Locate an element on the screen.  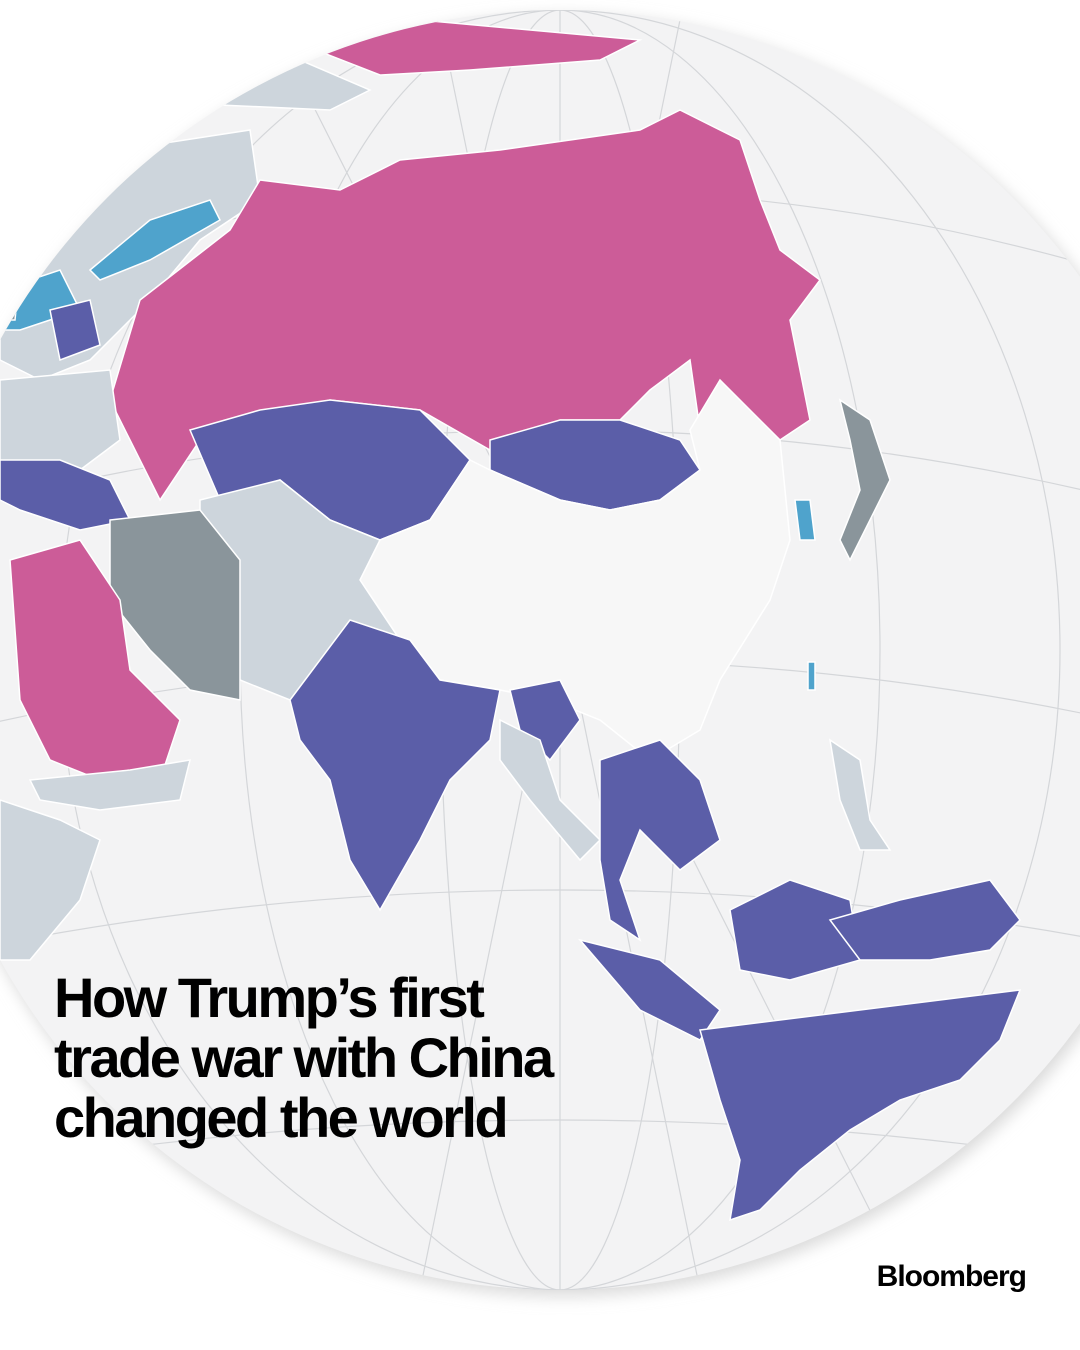
brand-logo: Bloomberg is located at coordinates (951, 1276).